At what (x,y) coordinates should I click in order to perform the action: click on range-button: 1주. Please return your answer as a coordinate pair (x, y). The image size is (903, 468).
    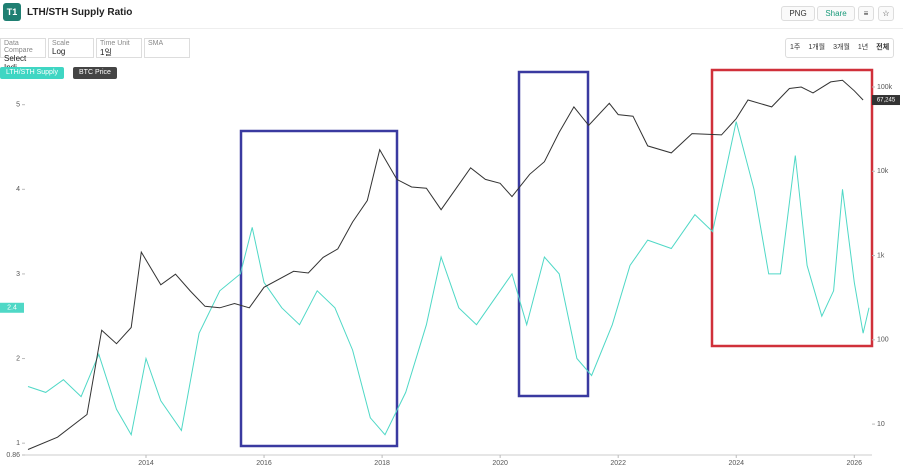
    Looking at the image, I should click on (795, 47).